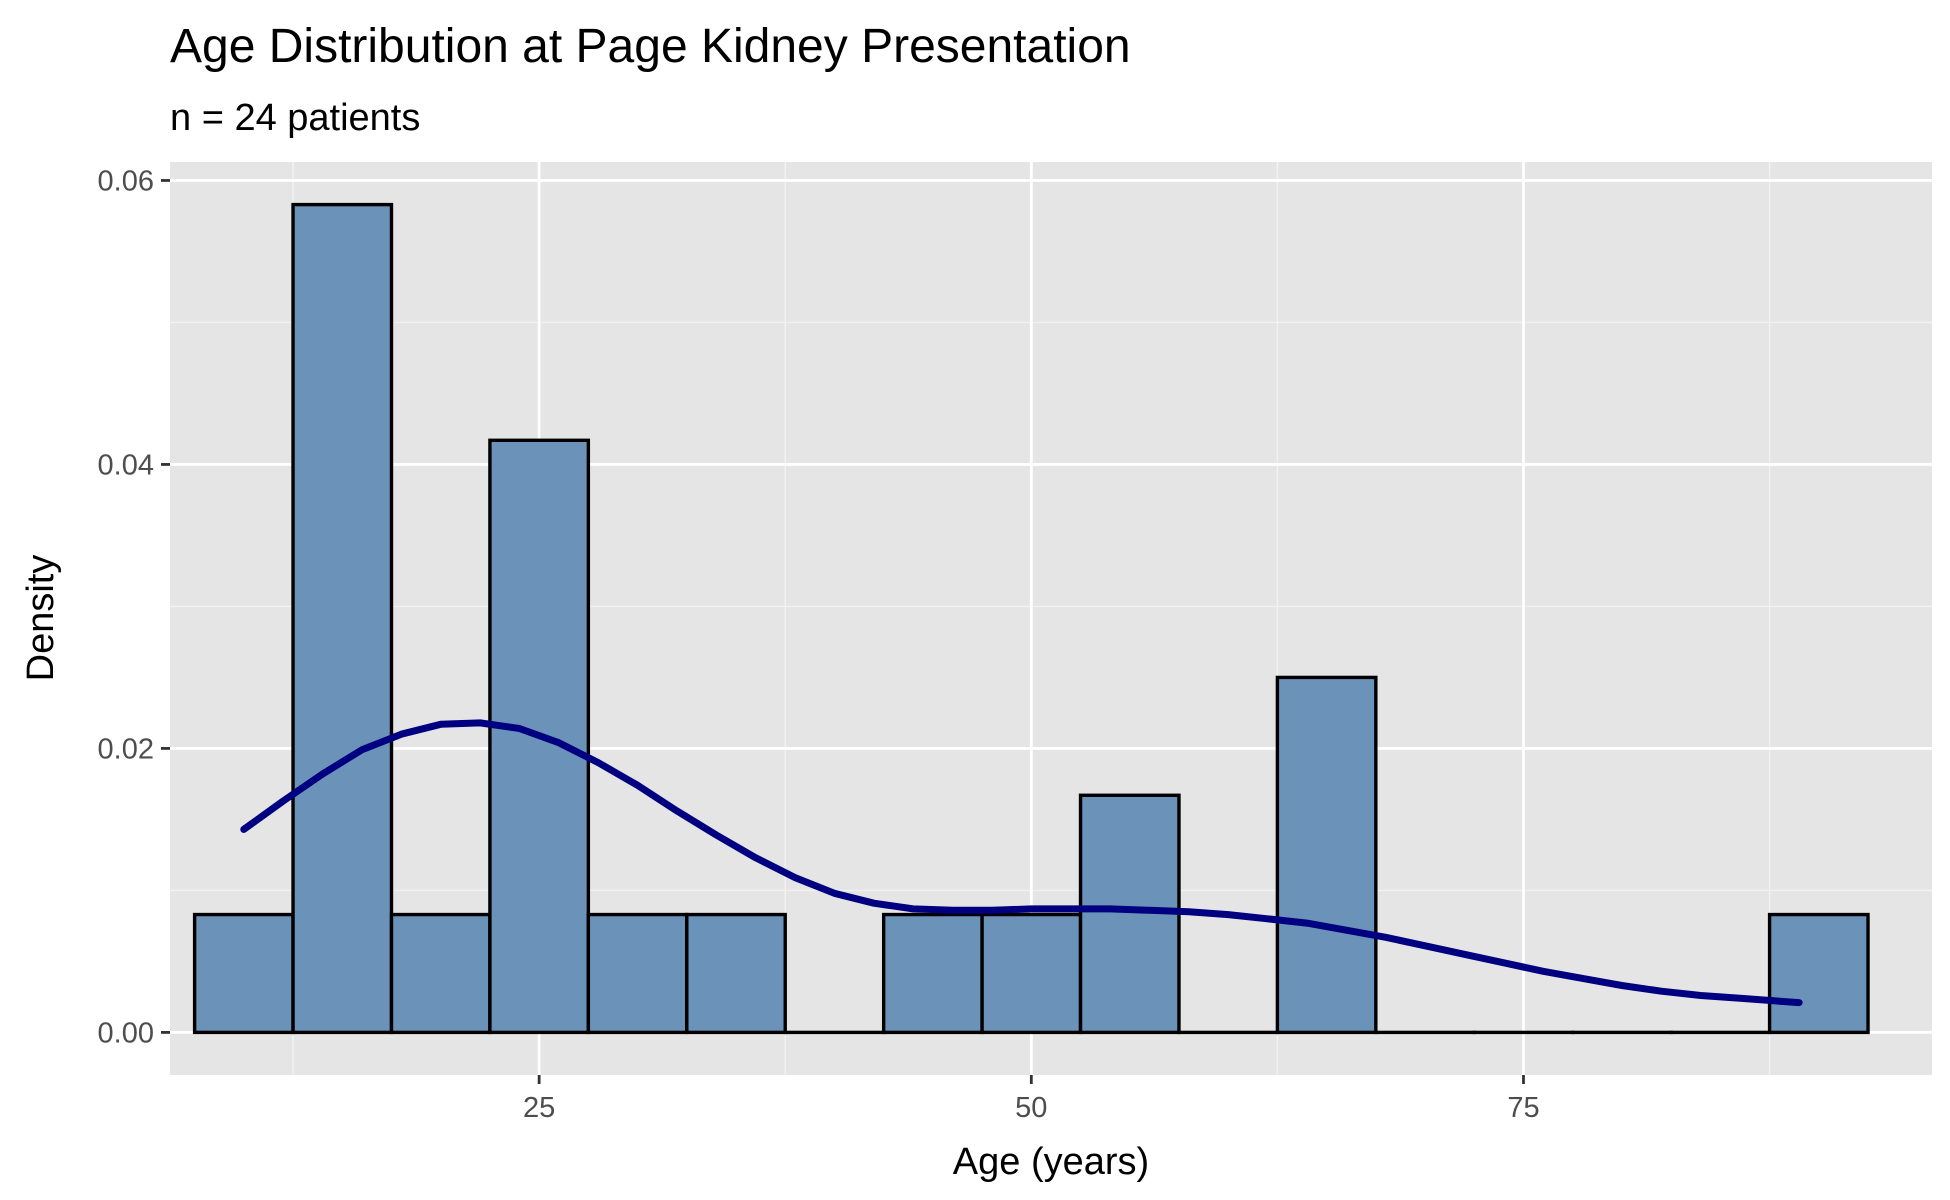  Describe the element at coordinates (1051, 1162) in the screenshot. I see `x-axis-title: Age (years)` at that location.